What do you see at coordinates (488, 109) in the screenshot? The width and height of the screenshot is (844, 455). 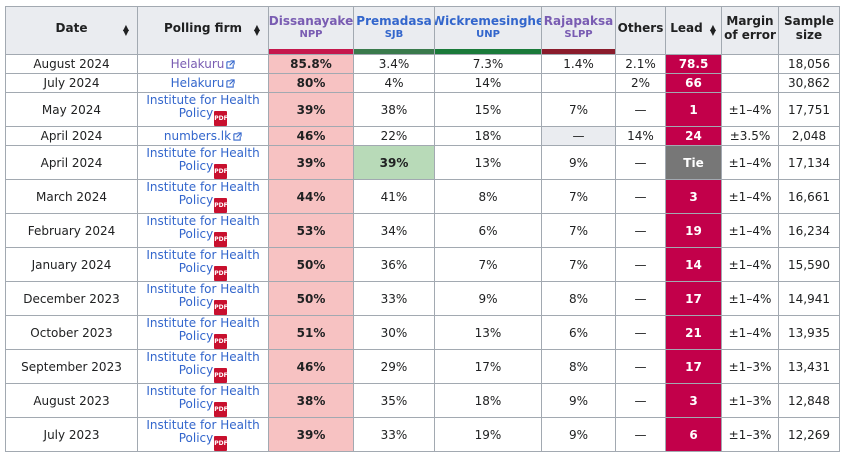 I see `wickremesinghe-cell: 15%` at bounding box center [488, 109].